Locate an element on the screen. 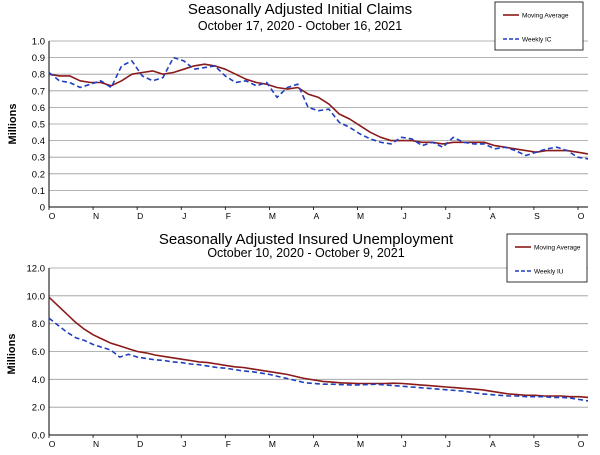 The height and width of the screenshot is (455, 600). y-tick-label: 2.0 is located at coordinates (38, 408).